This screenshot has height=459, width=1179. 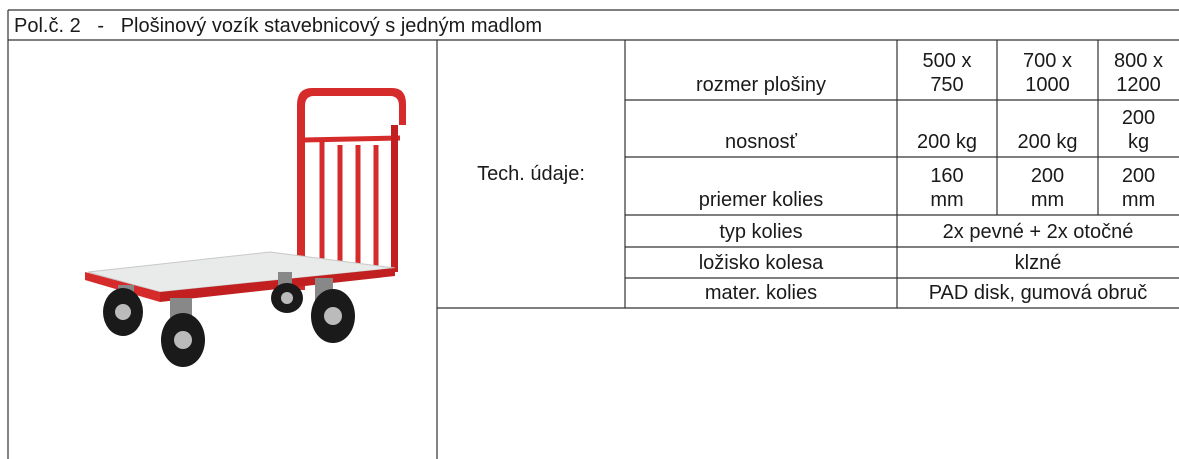 What do you see at coordinates (1138, 73) in the screenshot?
I see `cell-value: 800 x 1200` at bounding box center [1138, 73].